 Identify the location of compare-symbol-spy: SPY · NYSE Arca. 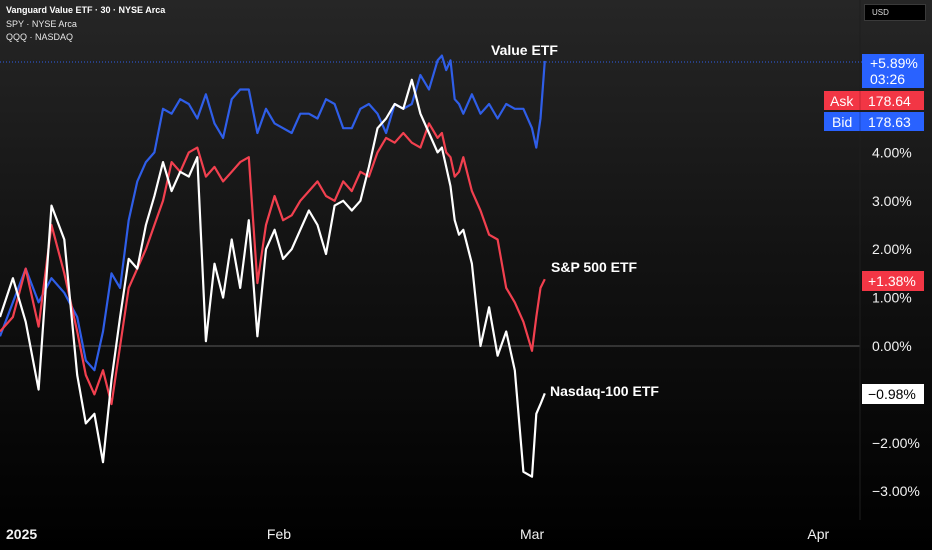
(41, 23).